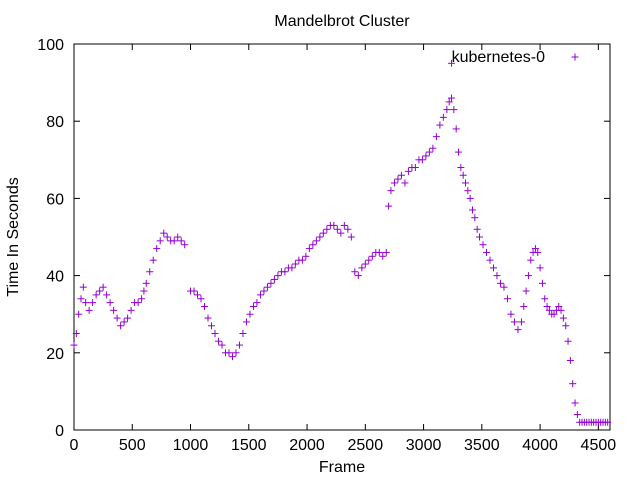 The width and height of the screenshot is (640, 480). What do you see at coordinates (132, 445) in the screenshot?
I see `x-tick-label: 500` at bounding box center [132, 445].